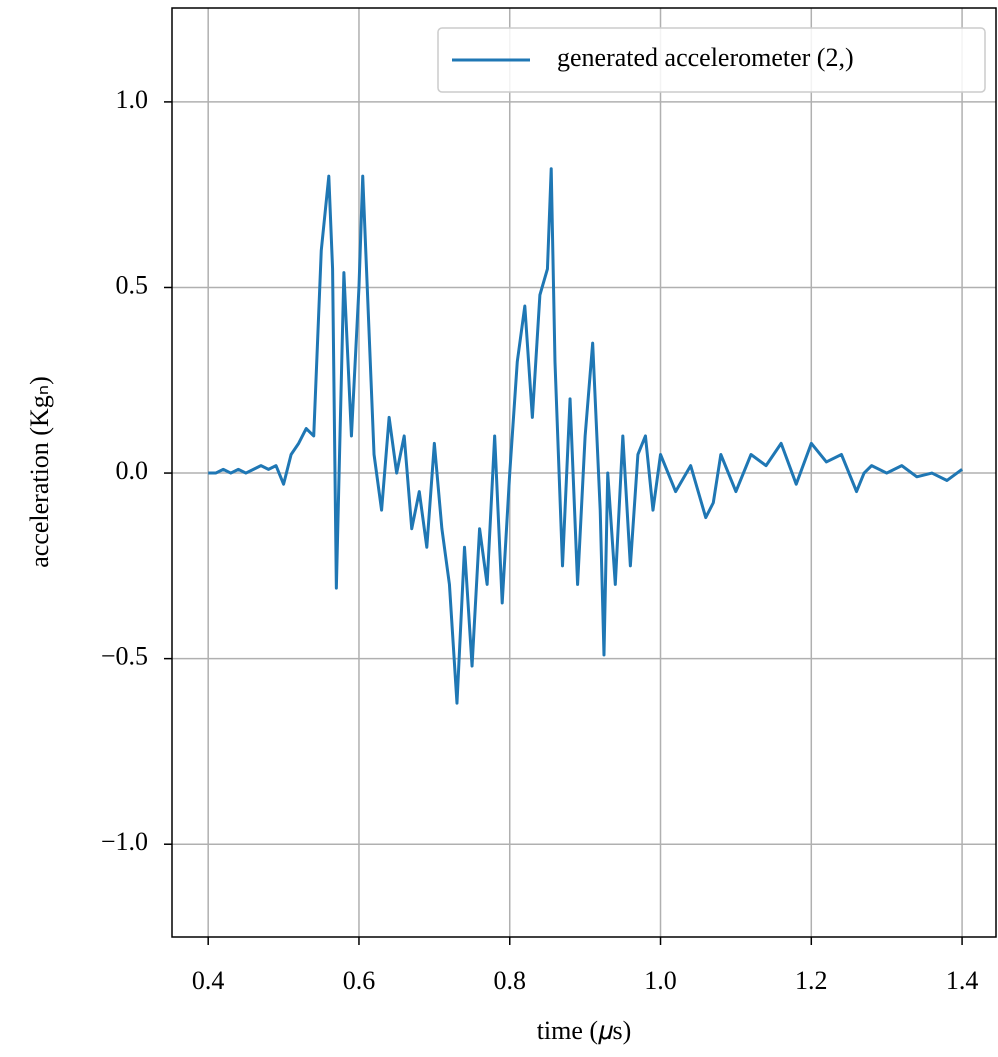  I want to click on x-tick-label: 0.6, so click(359, 980).